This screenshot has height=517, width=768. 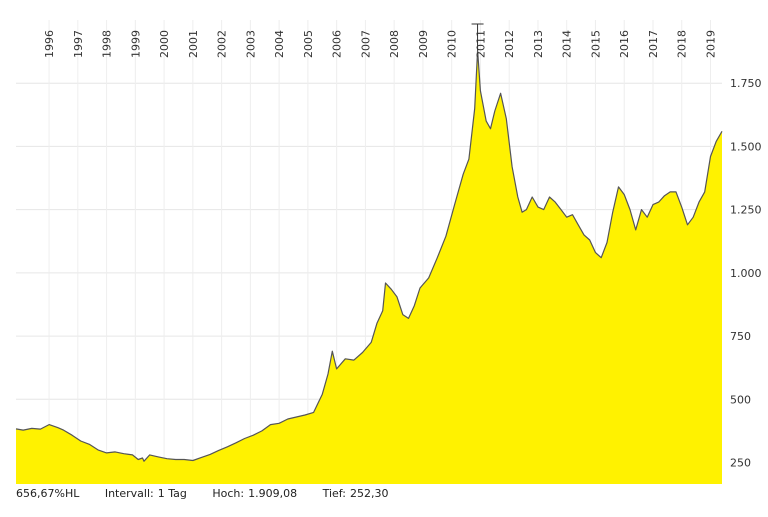 I want to click on x-tick-label: 2013, so click(x=538, y=44).